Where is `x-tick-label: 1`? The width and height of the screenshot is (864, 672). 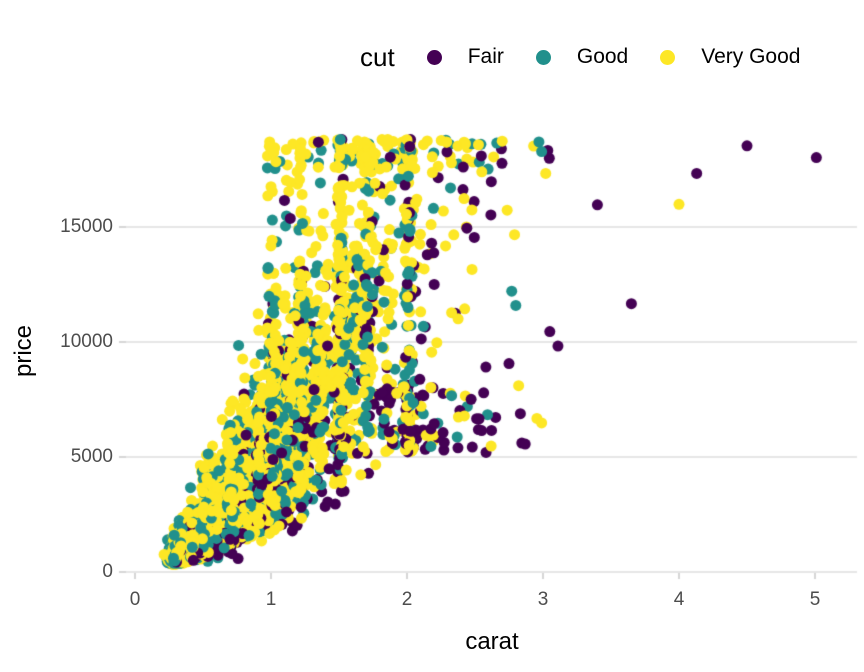 x-tick-label: 1 is located at coordinates (271, 599).